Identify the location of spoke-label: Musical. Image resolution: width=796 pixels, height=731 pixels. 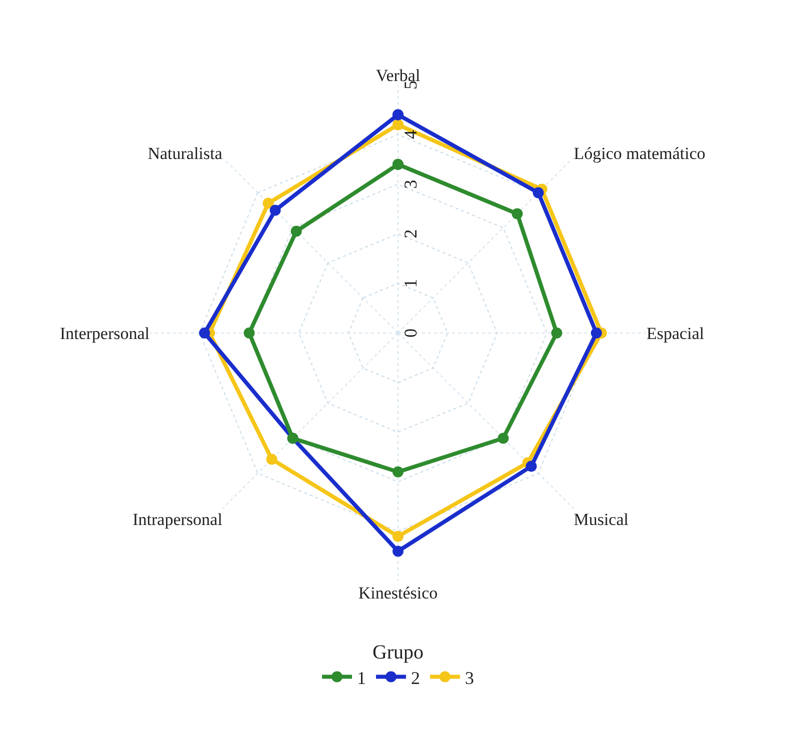
(601, 519).